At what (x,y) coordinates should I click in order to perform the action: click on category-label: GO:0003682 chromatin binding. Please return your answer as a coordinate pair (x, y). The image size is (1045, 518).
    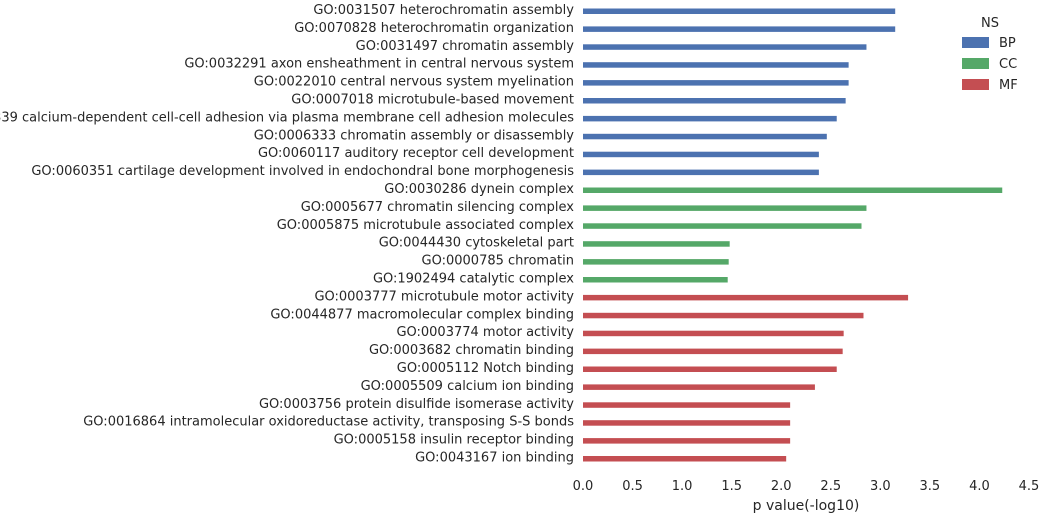
    Looking at the image, I should click on (471, 350).